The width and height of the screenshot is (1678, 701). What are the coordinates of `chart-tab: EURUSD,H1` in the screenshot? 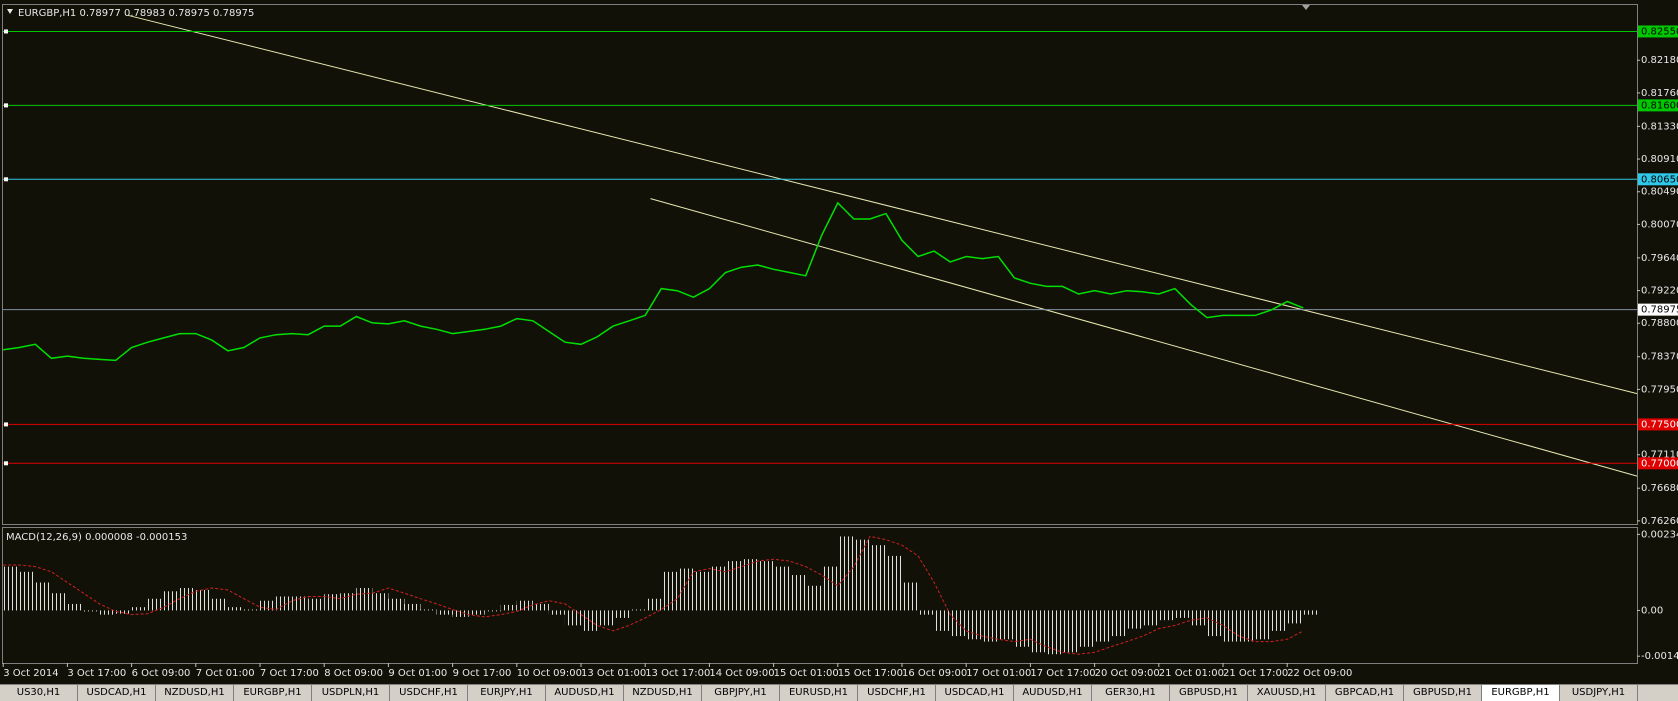 It's located at (819, 693).